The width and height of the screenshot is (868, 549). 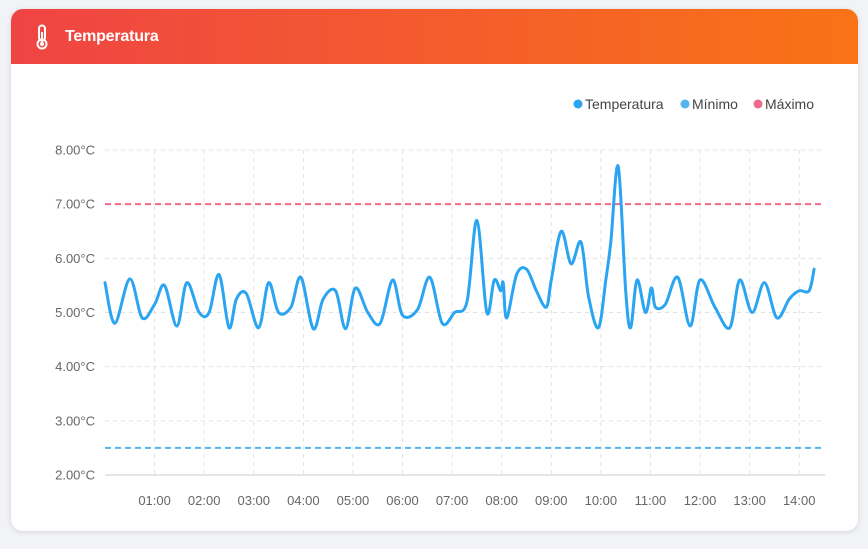 I want to click on x-tick-label: 10:00, so click(x=601, y=500).